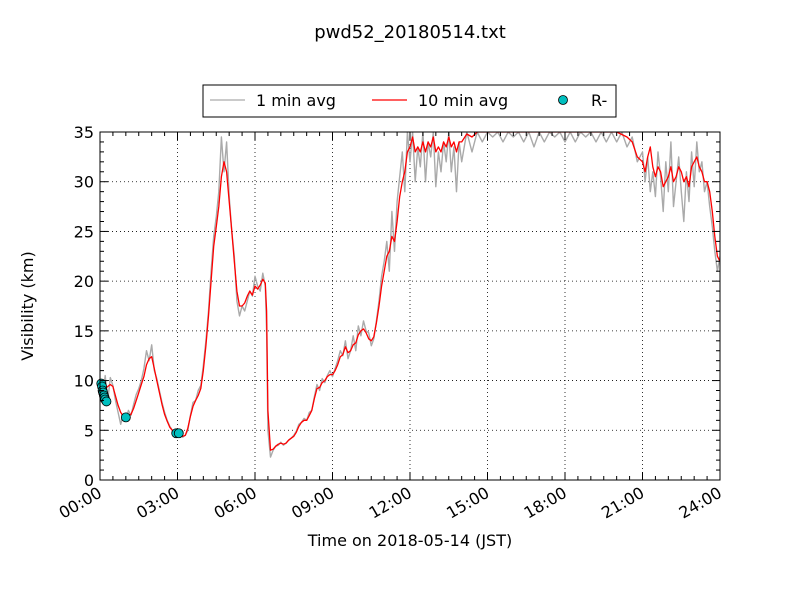  I want to click on y-axis-label: Visibility (km), so click(27, 305).